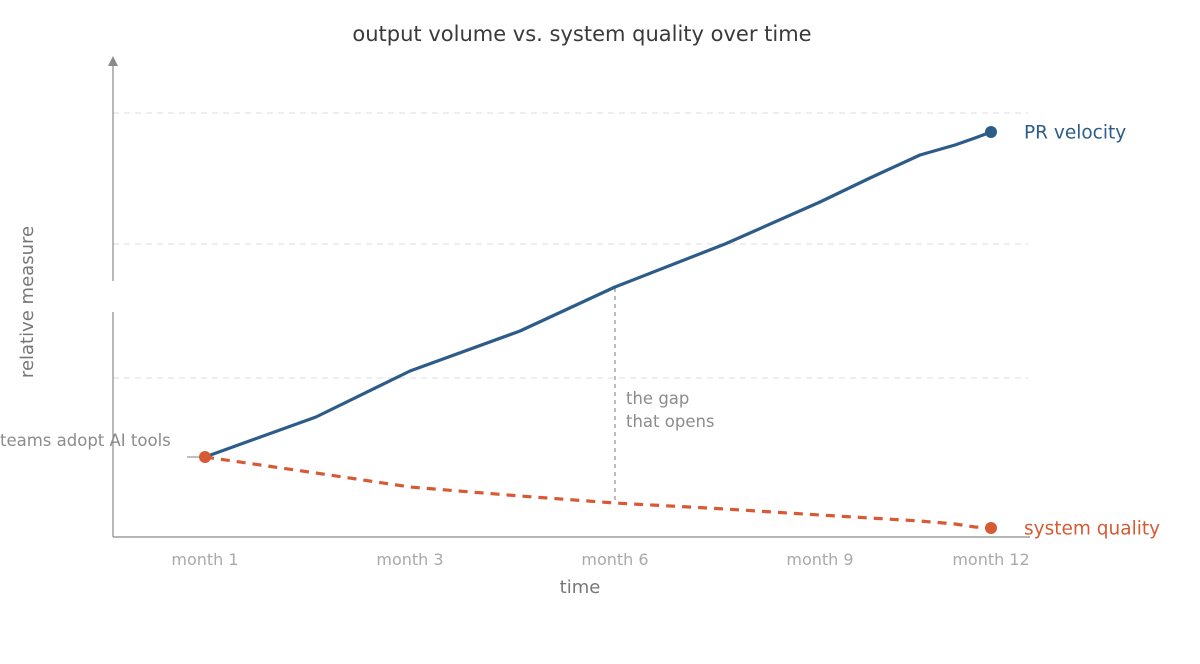  What do you see at coordinates (580, 587) in the screenshot?
I see `x-axis-label: time` at bounding box center [580, 587].